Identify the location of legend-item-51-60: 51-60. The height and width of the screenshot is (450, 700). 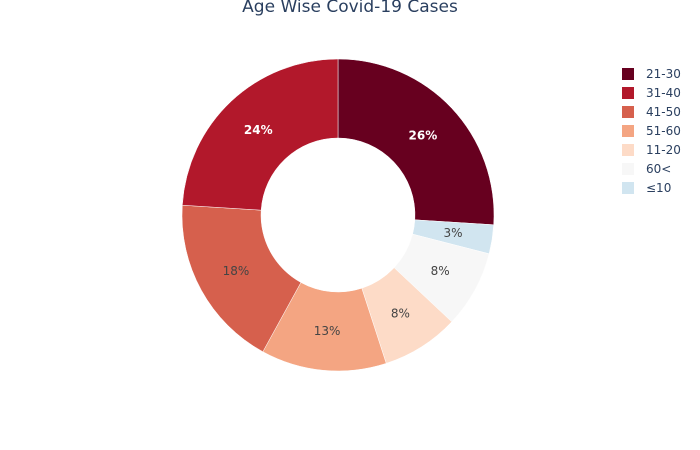
(651, 131).